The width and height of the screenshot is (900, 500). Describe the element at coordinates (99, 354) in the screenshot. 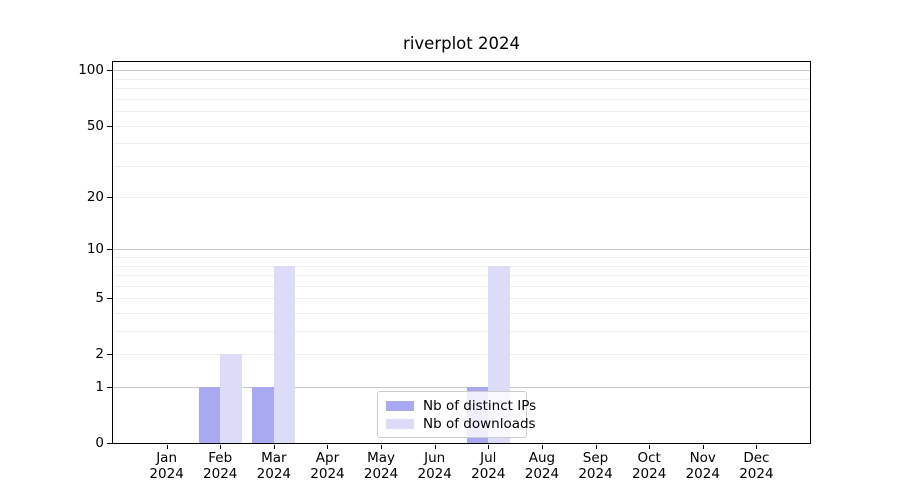

I see `y-tick-label: 2` at that location.